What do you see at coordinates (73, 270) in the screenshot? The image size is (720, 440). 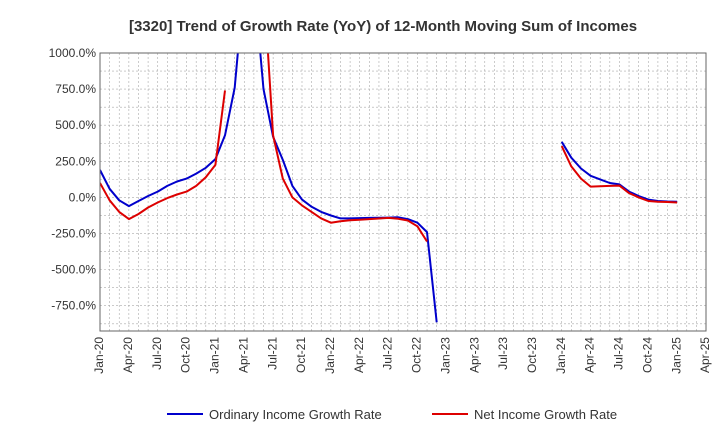 I see `y-tick-label: -500.0%` at bounding box center [73, 270].